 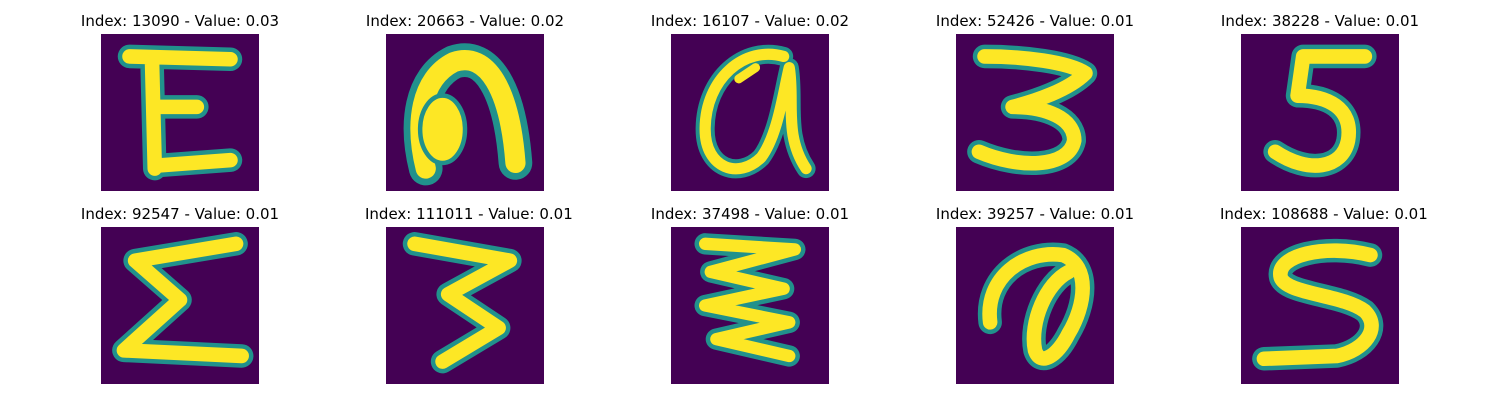 What do you see at coordinates (180, 214) in the screenshot?
I see `panel-title: Index: 92547 - Value: 0.01` at bounding box center [180, 214].